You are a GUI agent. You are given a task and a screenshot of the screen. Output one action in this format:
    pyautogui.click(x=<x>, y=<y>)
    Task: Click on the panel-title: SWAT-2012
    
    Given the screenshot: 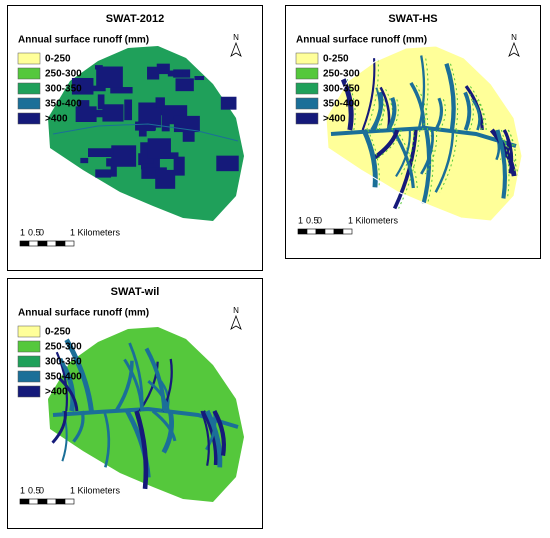 What is the action you would take?
    pyautogui.click(x=135, y=19)
    